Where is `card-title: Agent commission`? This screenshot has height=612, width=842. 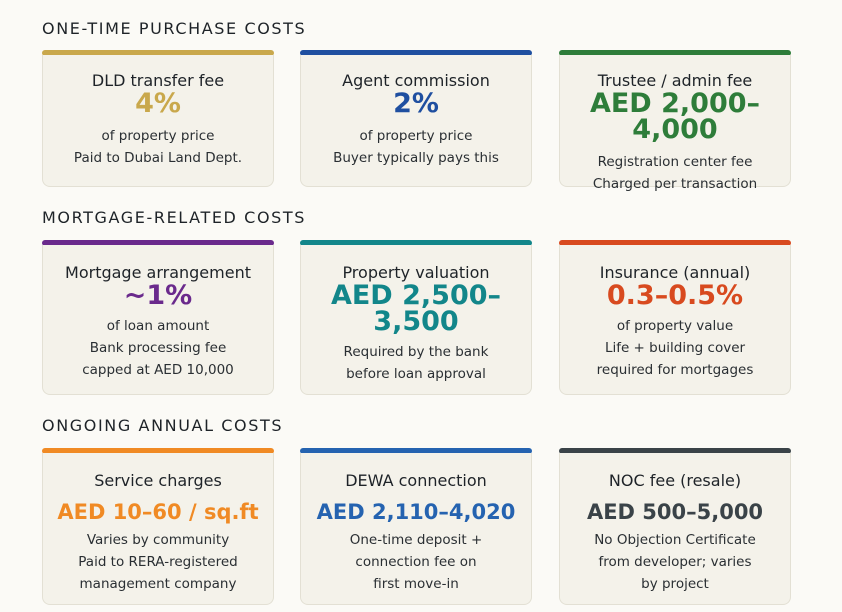
card-title: Agent commission is located at coordinates (416, 80).